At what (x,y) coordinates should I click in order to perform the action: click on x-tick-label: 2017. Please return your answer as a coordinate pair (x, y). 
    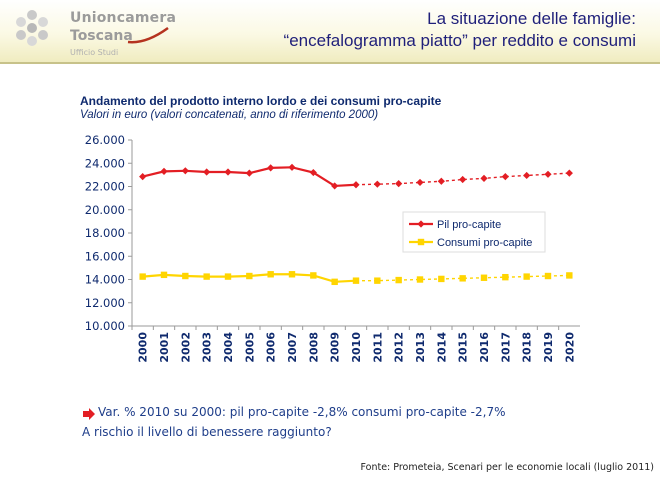
    Looking at the image, I should click on (505, 347).